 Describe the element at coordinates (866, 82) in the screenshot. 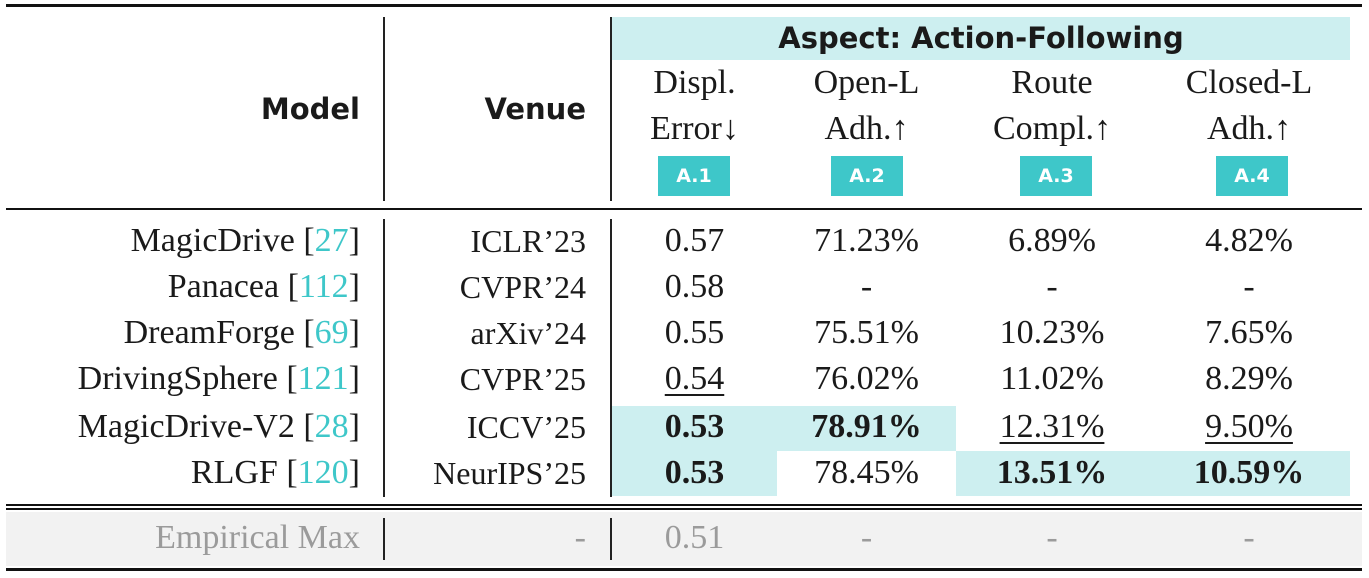

I see `col-a2-line1: Open-L` at that location.